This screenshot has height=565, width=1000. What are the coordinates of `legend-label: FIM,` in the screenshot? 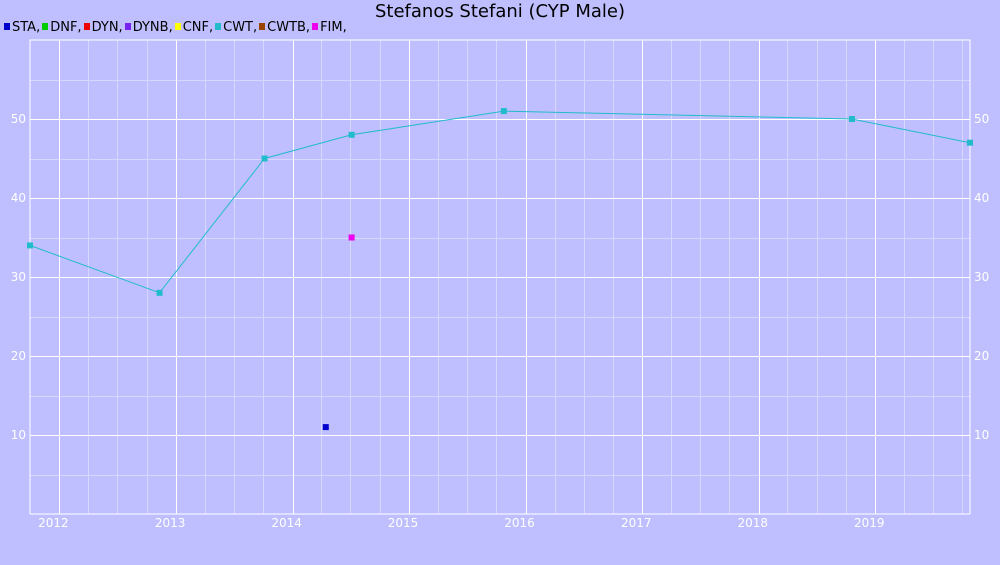 It's located at (333, 27).